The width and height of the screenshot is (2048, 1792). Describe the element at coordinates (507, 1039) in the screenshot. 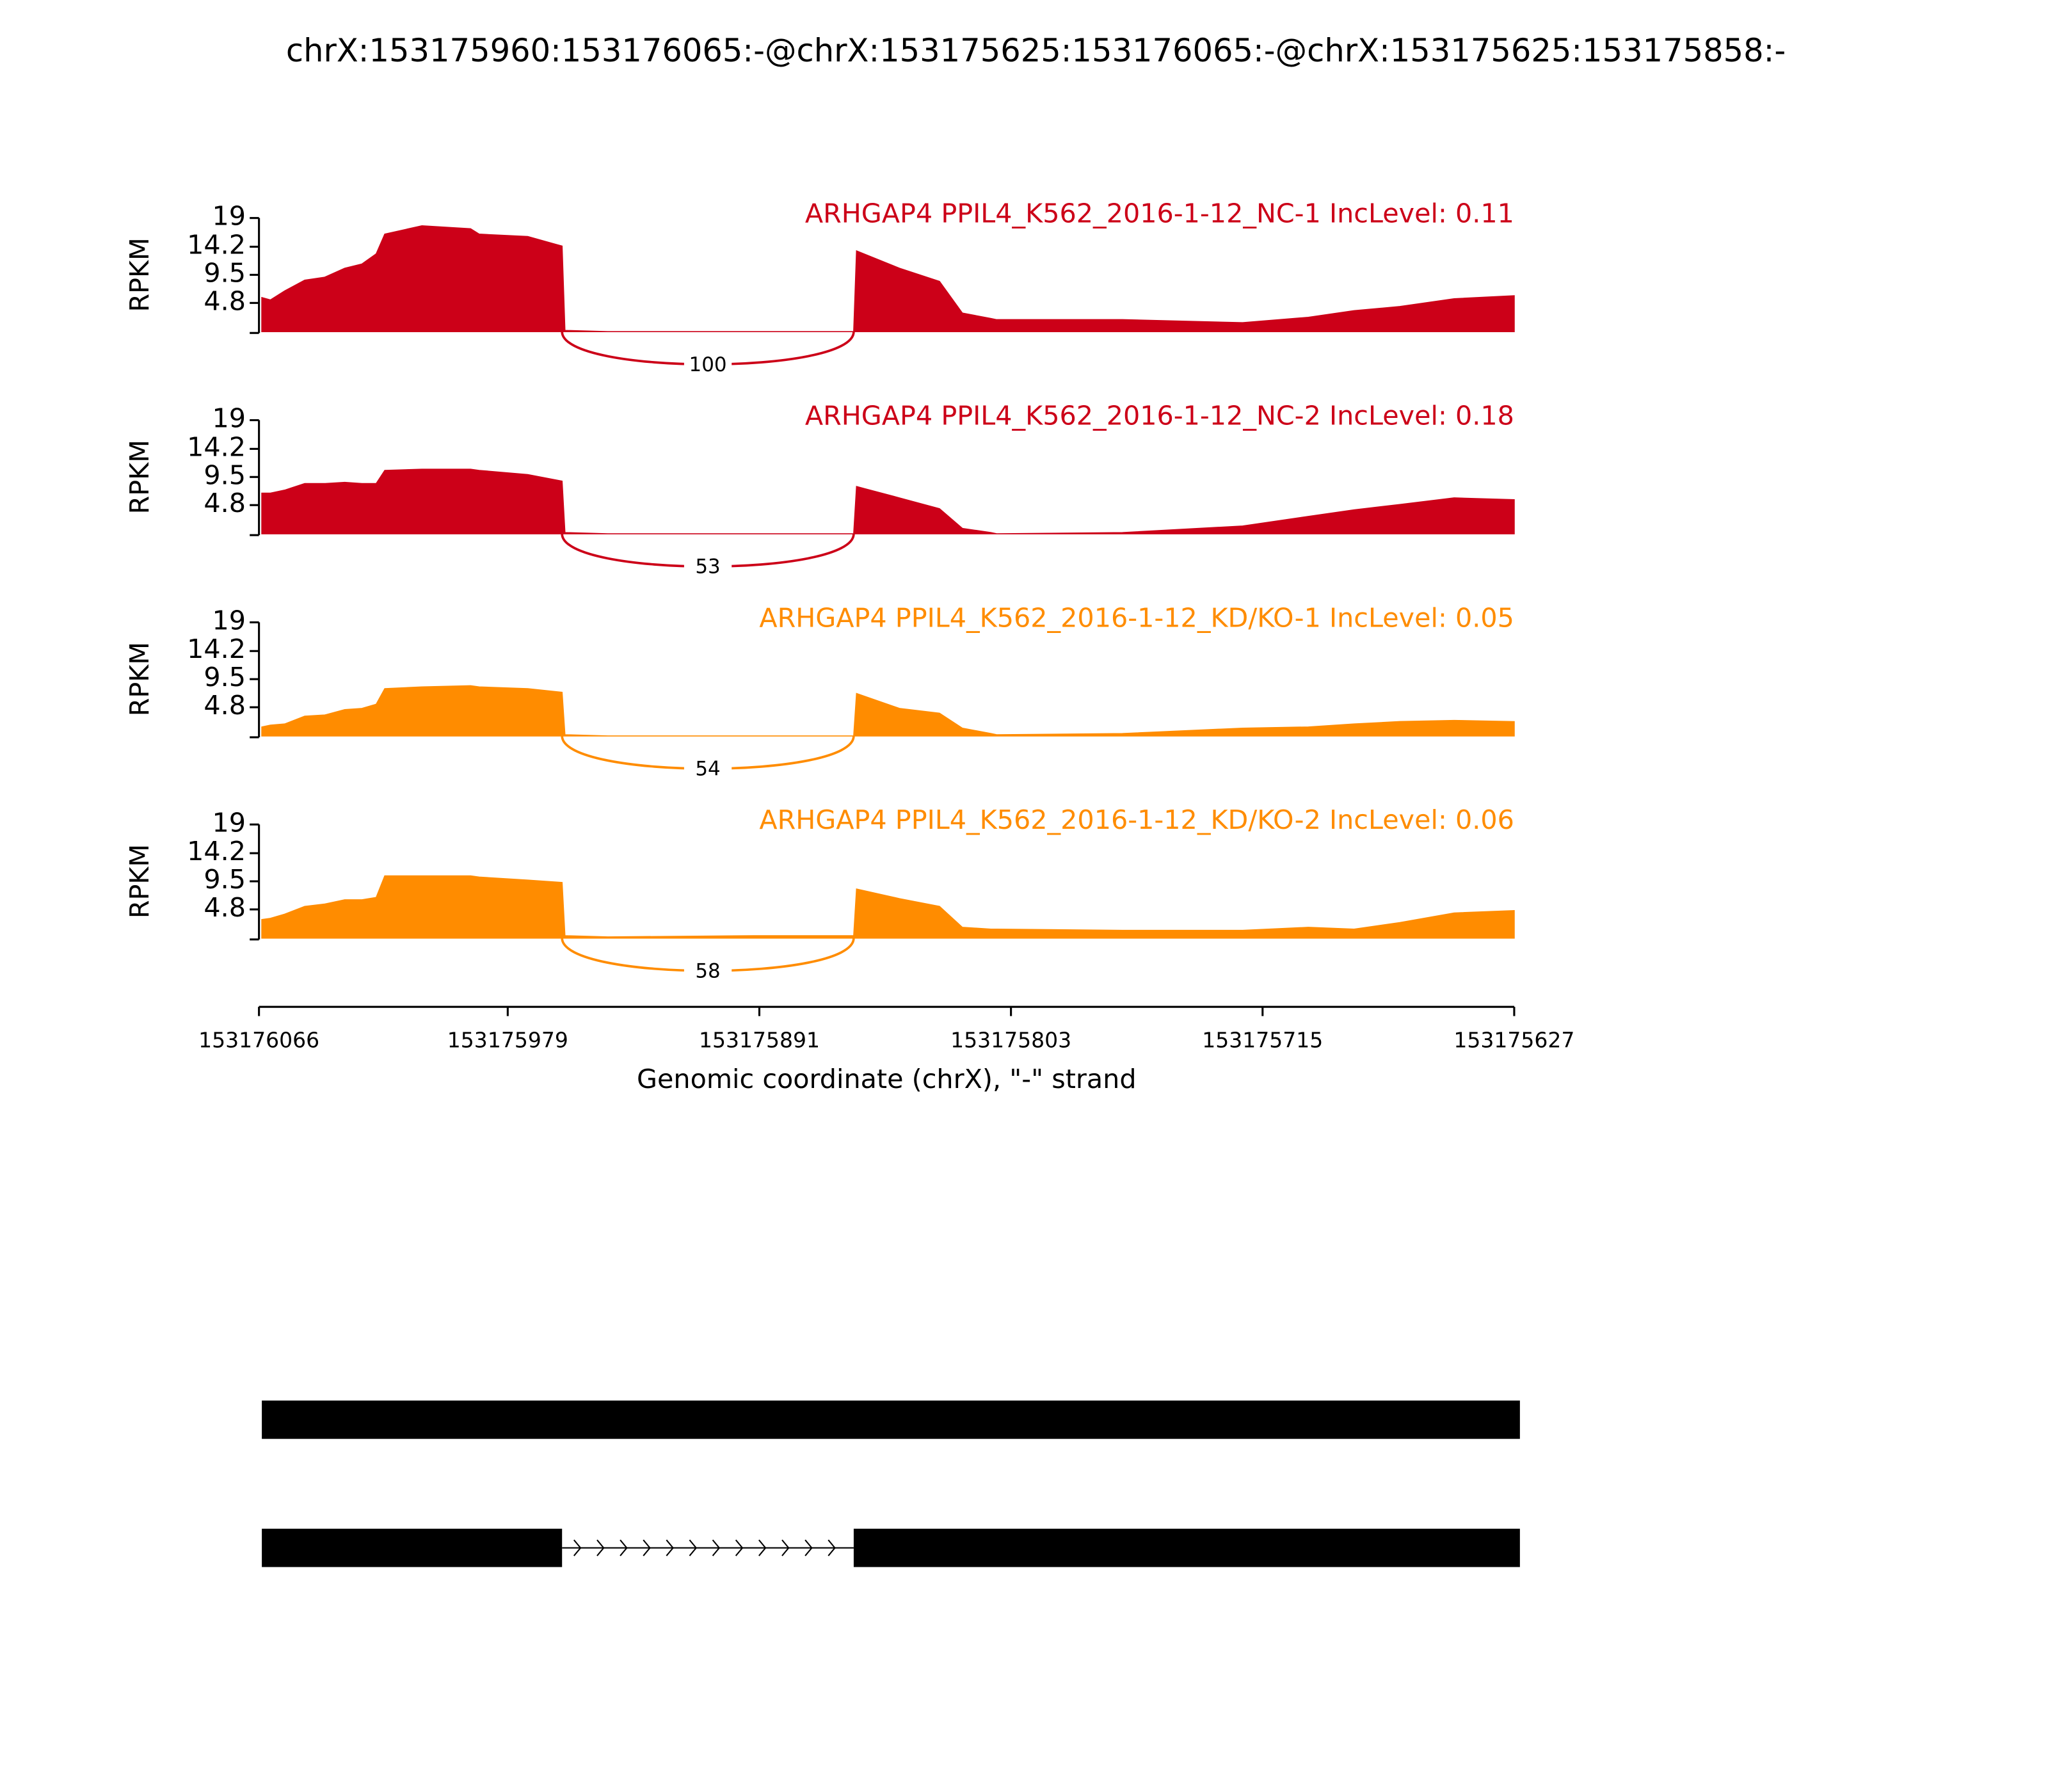

I see `x-tick-label: 153175979` at that location.